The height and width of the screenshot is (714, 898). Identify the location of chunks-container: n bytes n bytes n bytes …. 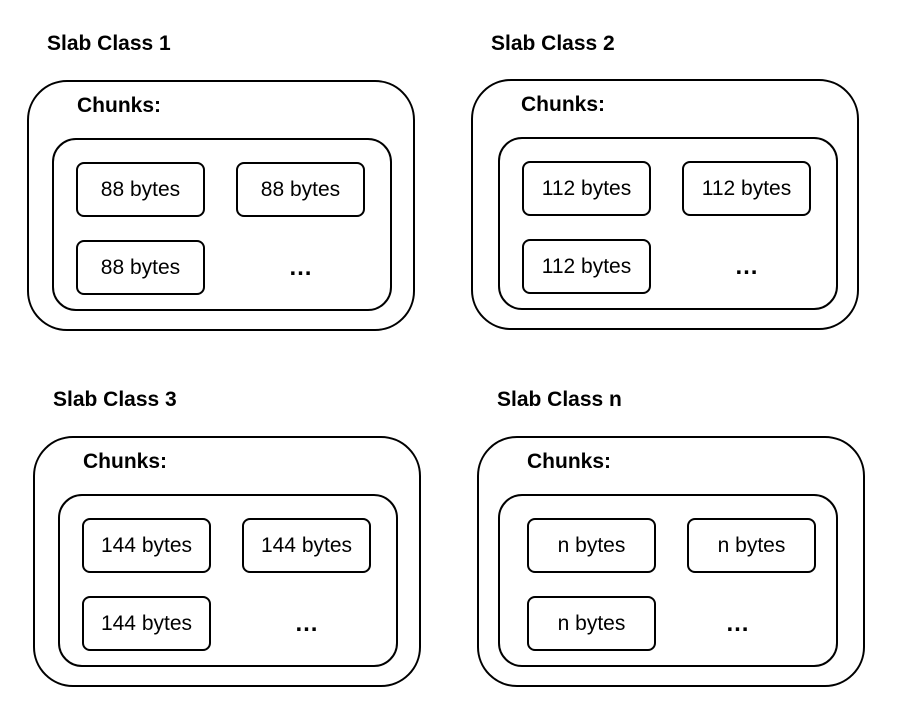
(668, 580).